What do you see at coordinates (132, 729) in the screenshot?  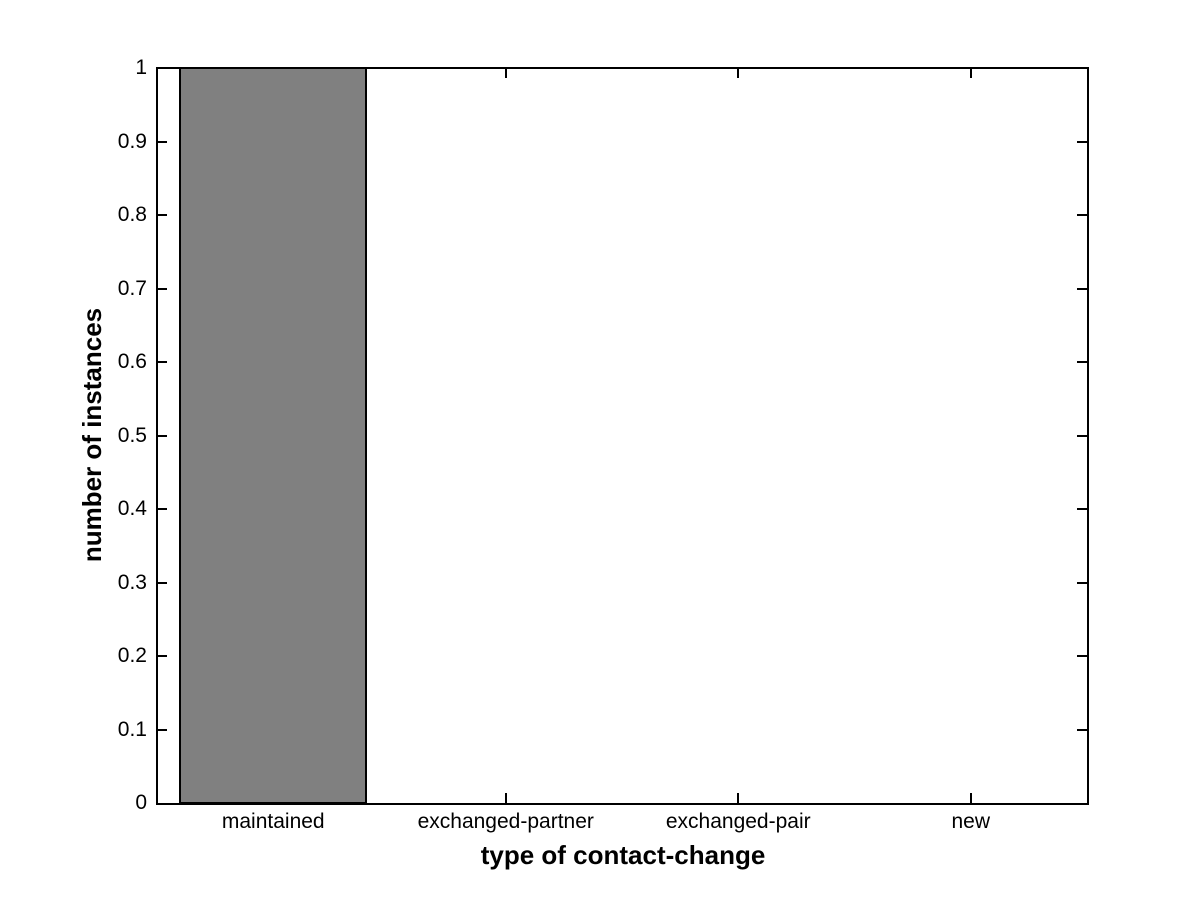 I see `y-tick-label: 0.1` at bounding box center [132, 729].